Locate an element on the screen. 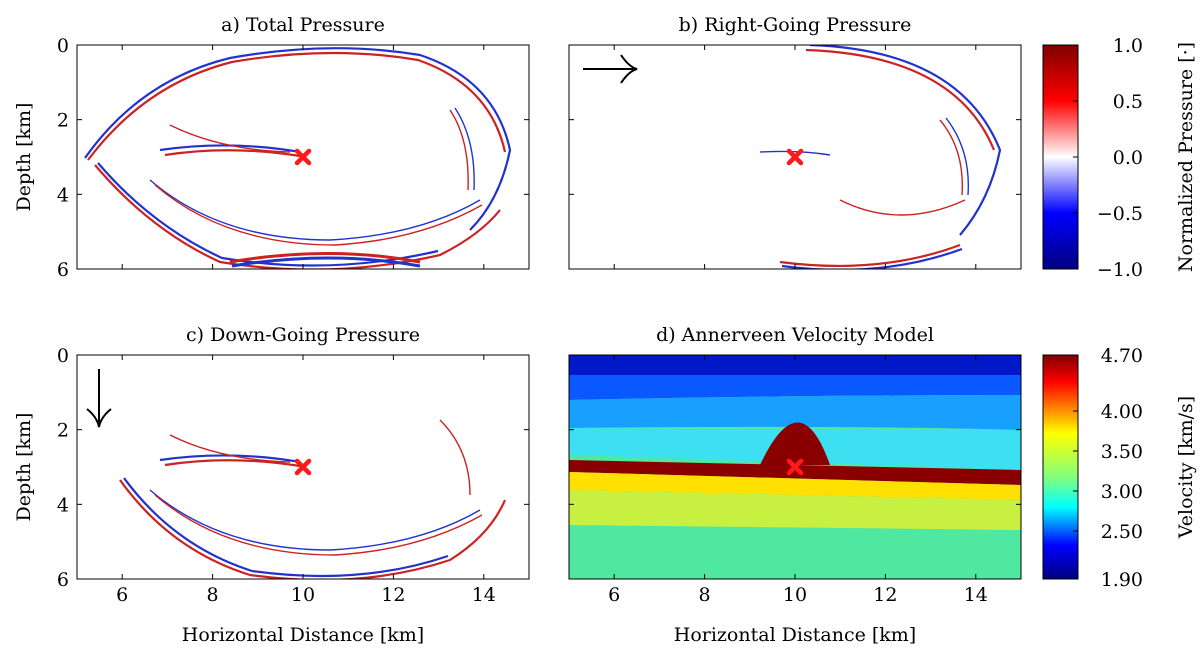 The height and width of the screenshot is (650, 1203). panel-b-wavefield is located at coordinates (880, 157).